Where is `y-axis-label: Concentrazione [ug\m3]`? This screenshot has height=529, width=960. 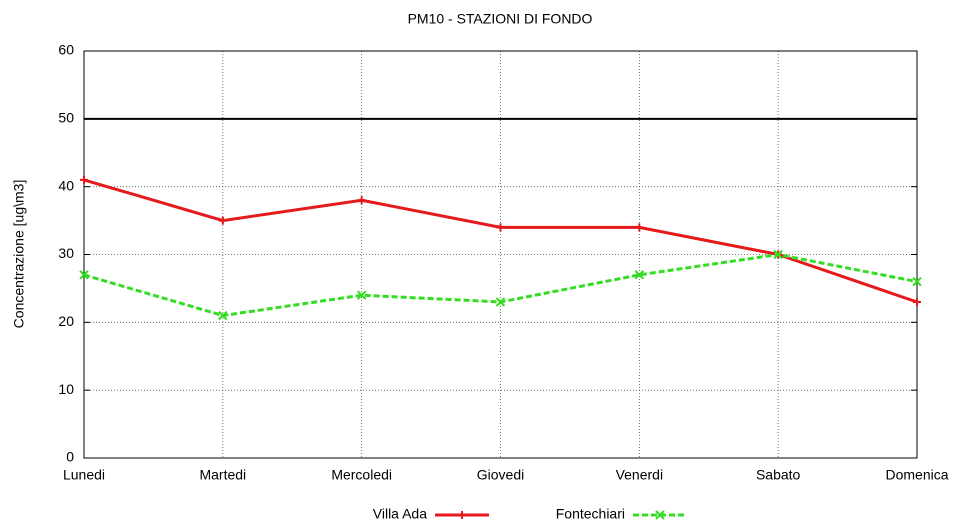
y-axis-label: Concentrazione [ug\m3] is located at coordinates (19, 254).